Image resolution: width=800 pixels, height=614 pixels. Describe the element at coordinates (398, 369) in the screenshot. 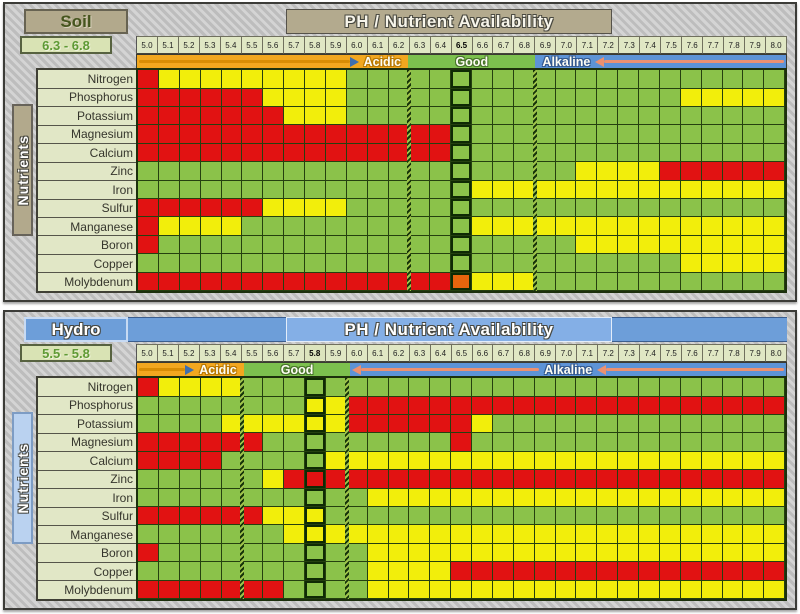

I see `hydro-zone-row: Acidic Good Alkaline` at that location.